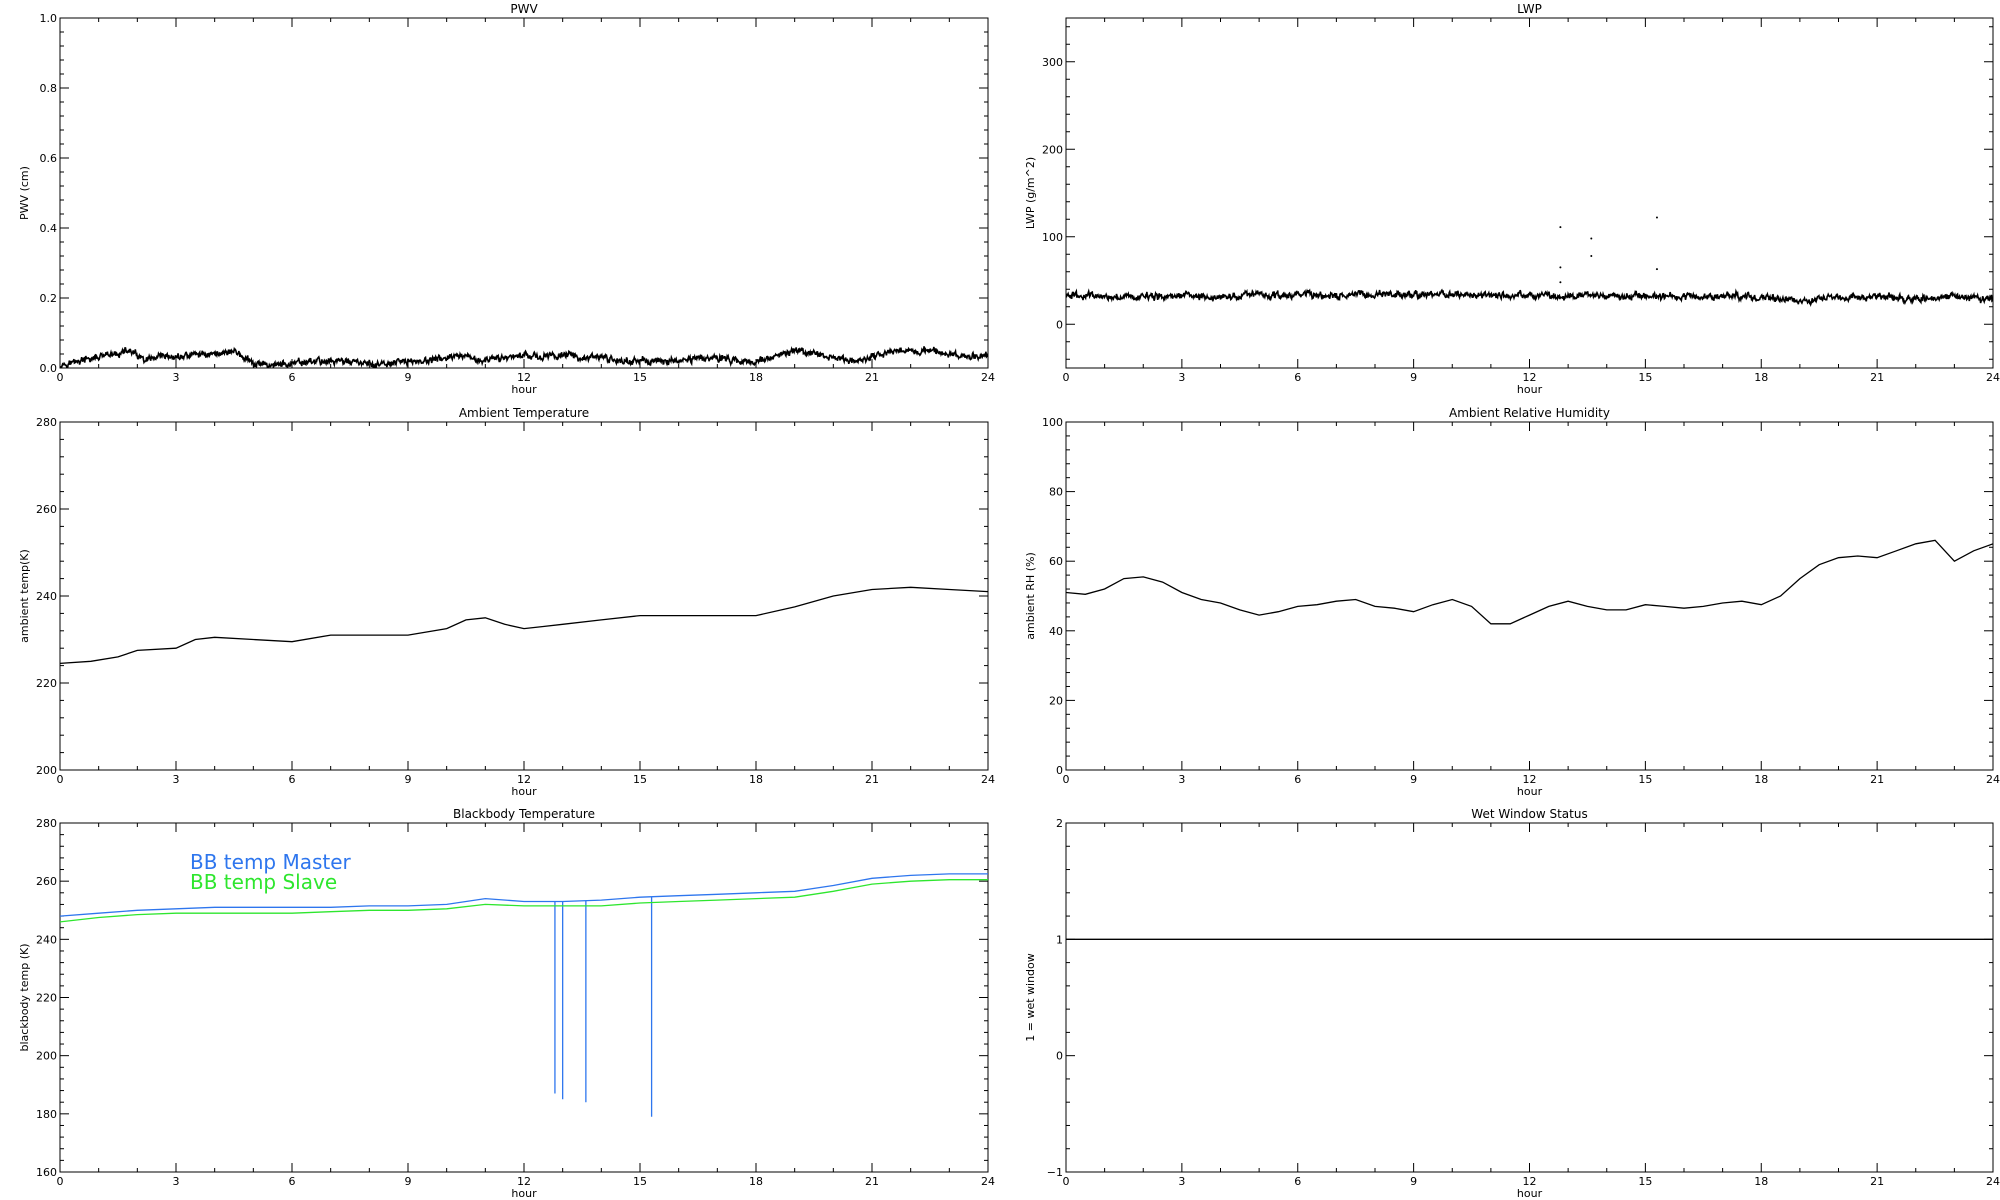  What do you see at coordinates (1030, 997) in the screenshot?
I see `y-axis-label: 1 = wet window` at bounding box center [1030, 997].